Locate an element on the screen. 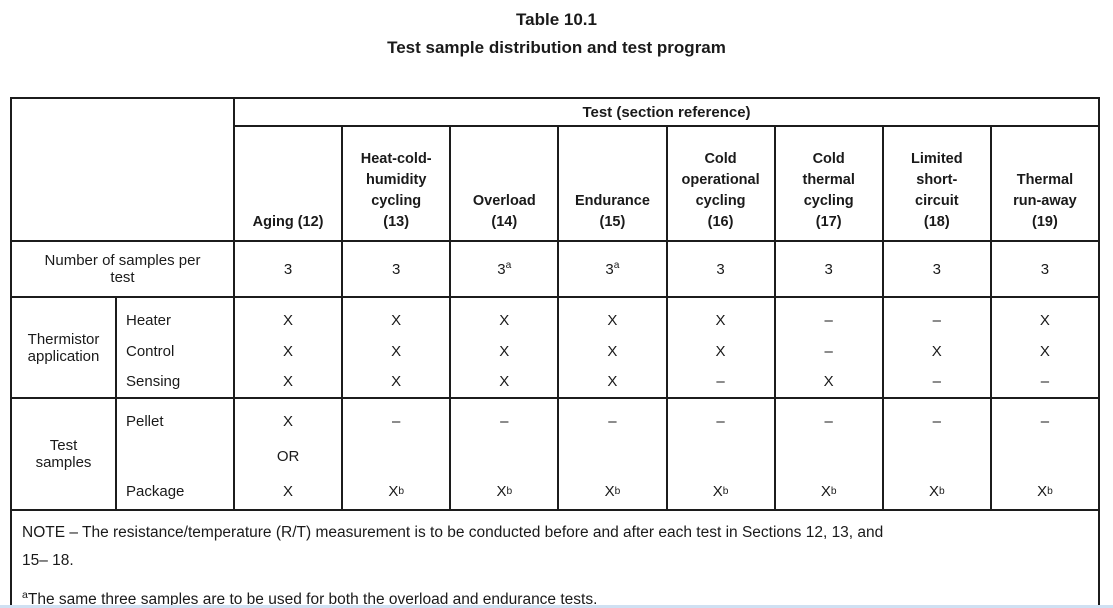 Image resolution: width=1113 pixels, height=608 pixels. row-label-heater: Heater is located at coordinates (149, 320).